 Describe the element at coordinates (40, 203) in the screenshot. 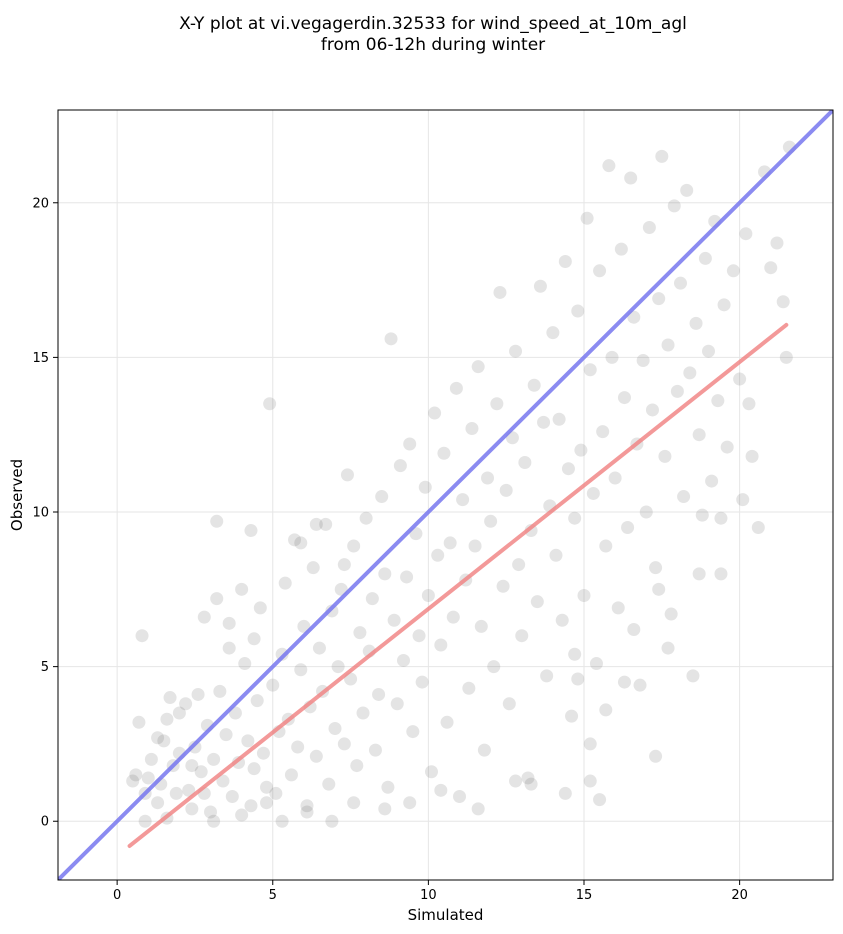

I see `y-tick-label: 20` at that location.